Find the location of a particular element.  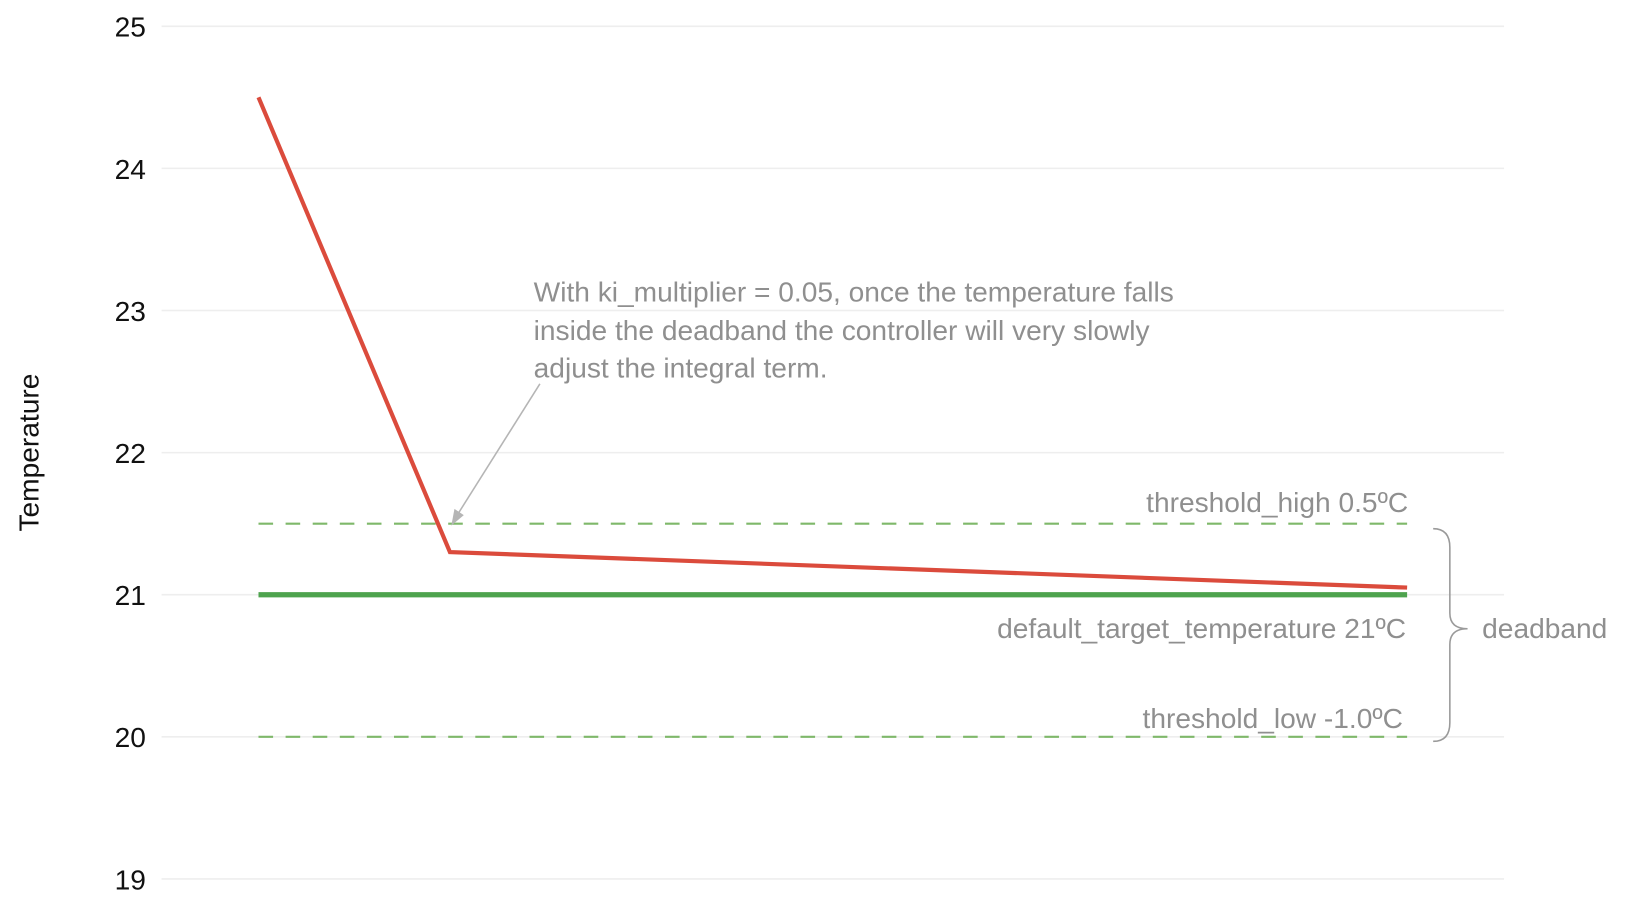

deadband-brace is located at coordinates (1450, 635).